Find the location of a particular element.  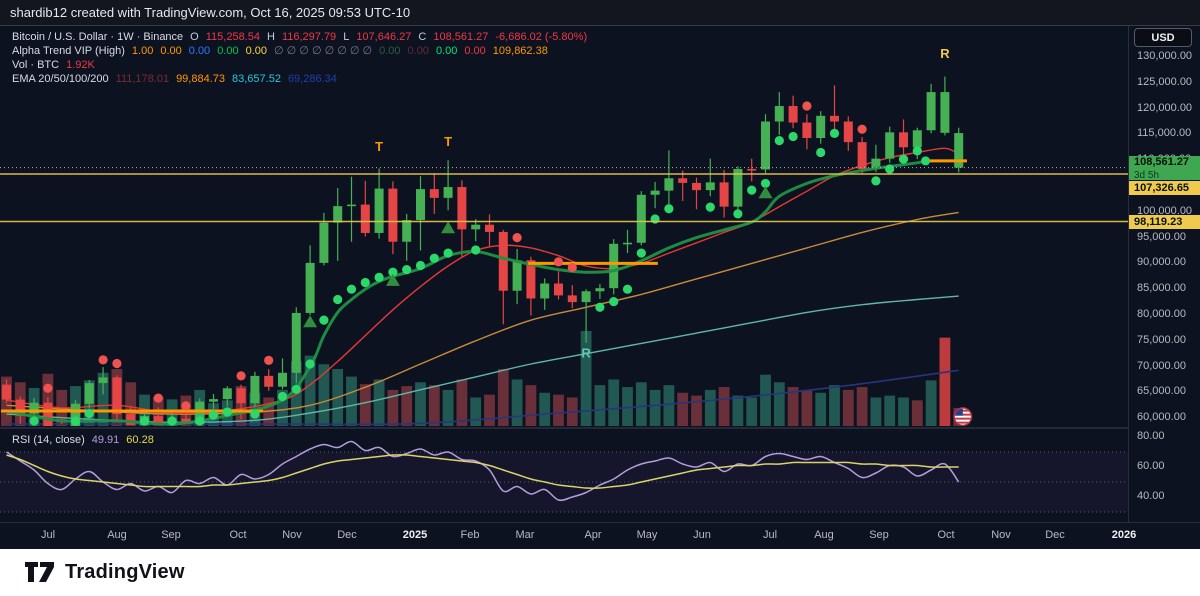

legend-label: Bitcoin / U.S. Dollar · 1W · Binance is located at coordinates (98, 37).